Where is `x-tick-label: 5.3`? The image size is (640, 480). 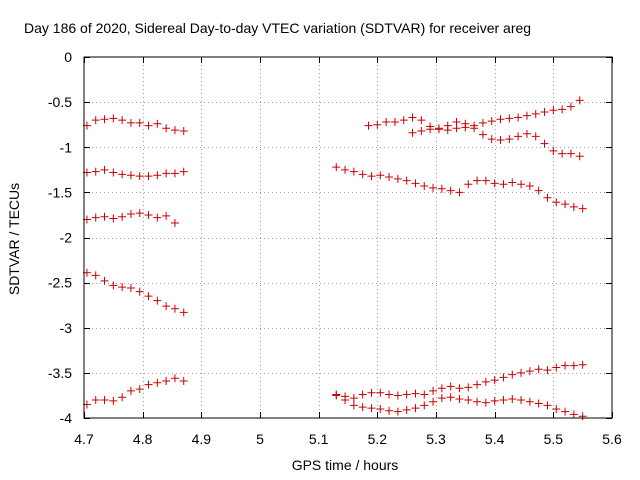 x-tick-label: 5.3 is located at coordinates (436, 439).